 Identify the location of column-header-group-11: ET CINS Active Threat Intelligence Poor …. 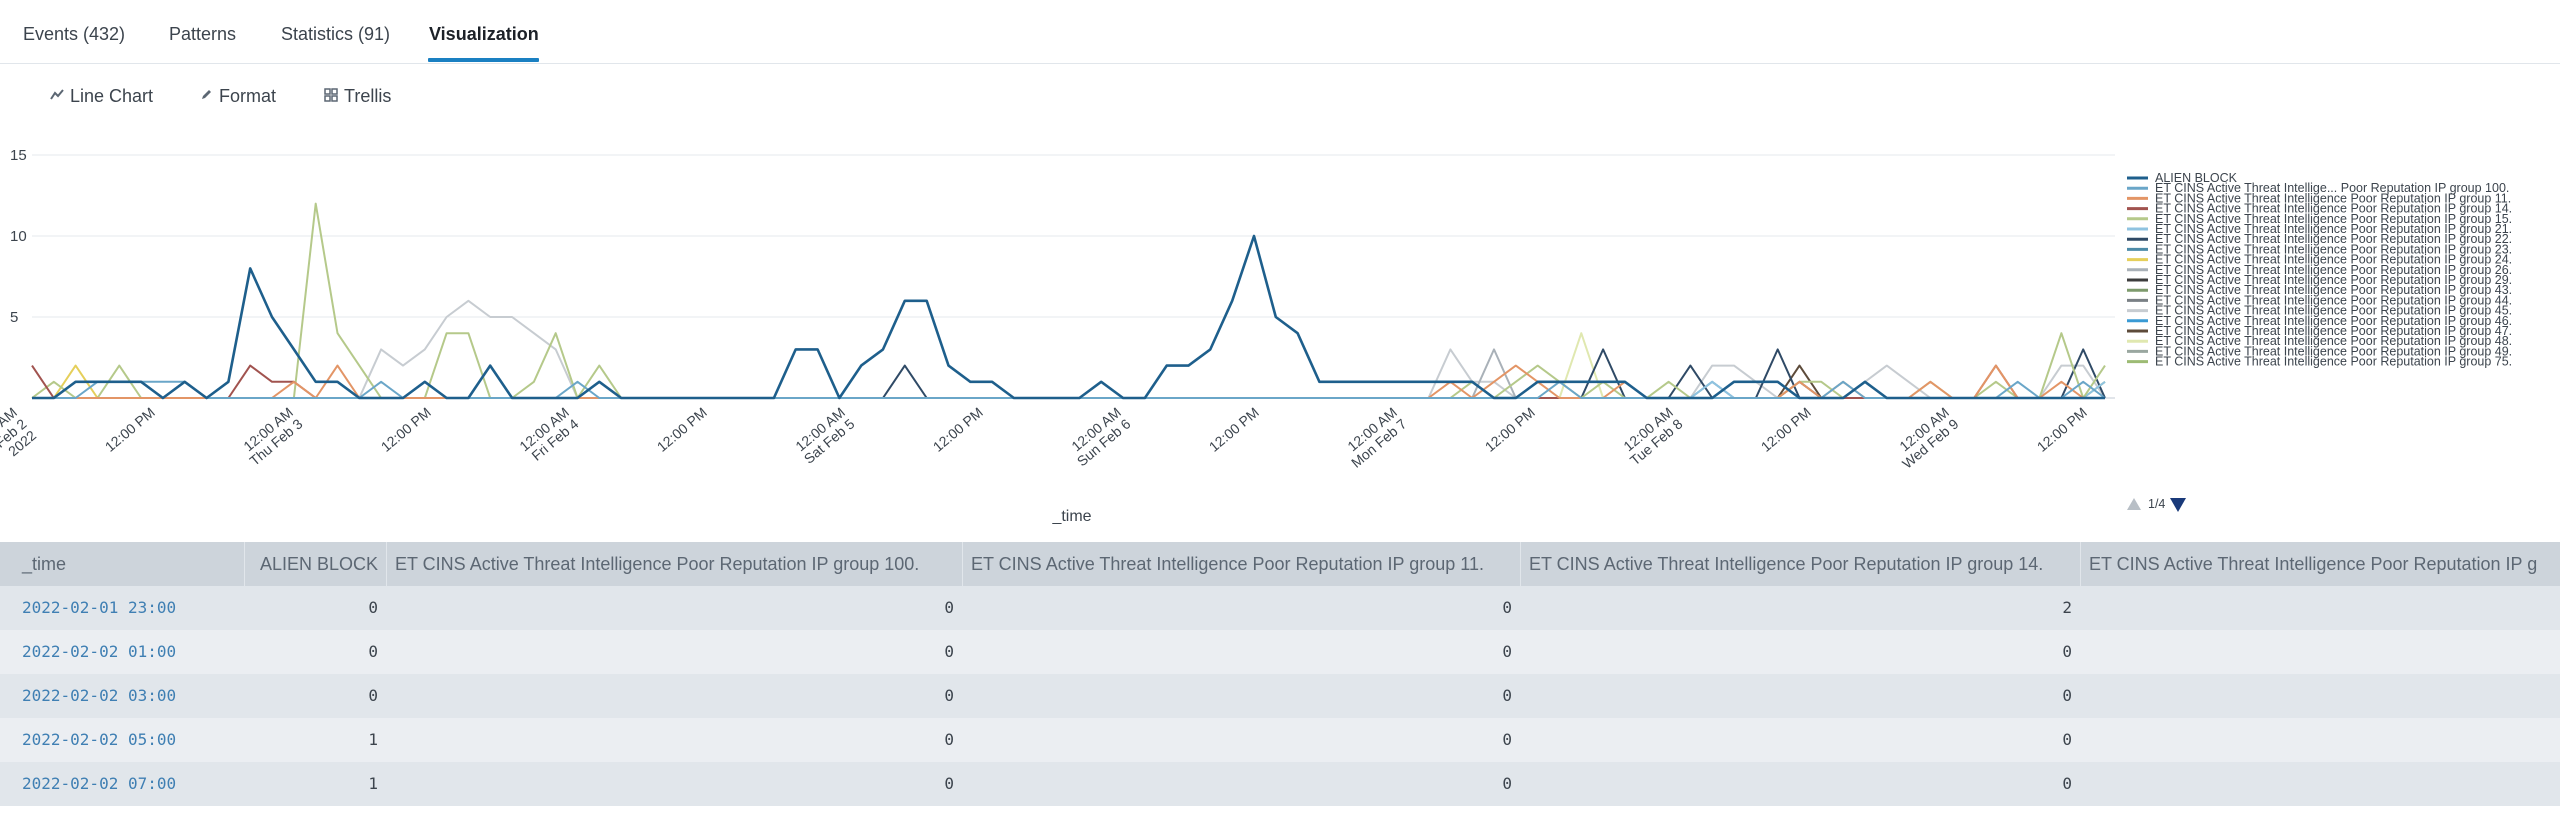
(1241, 564).